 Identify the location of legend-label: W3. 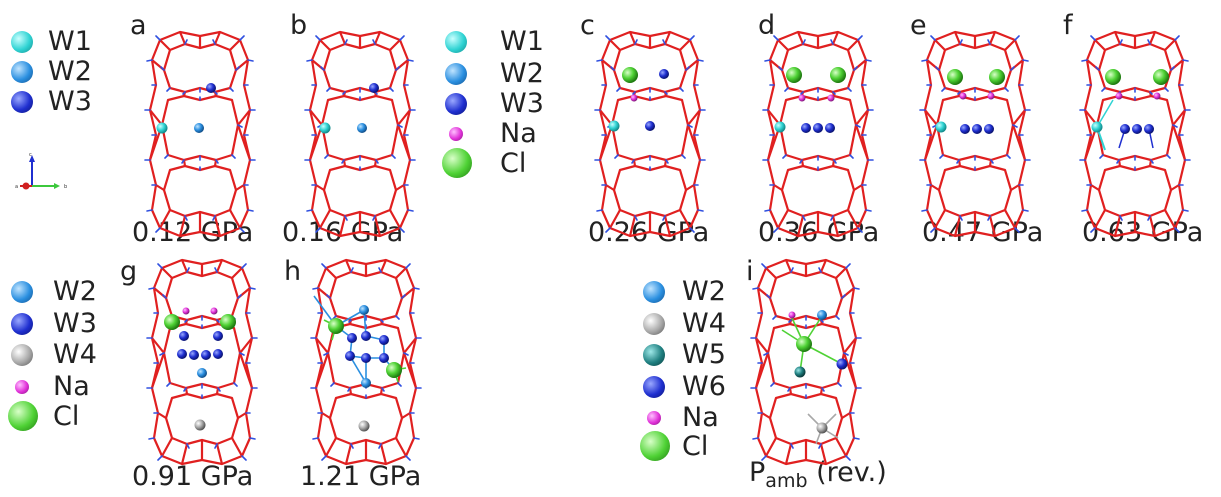
(522, 103).